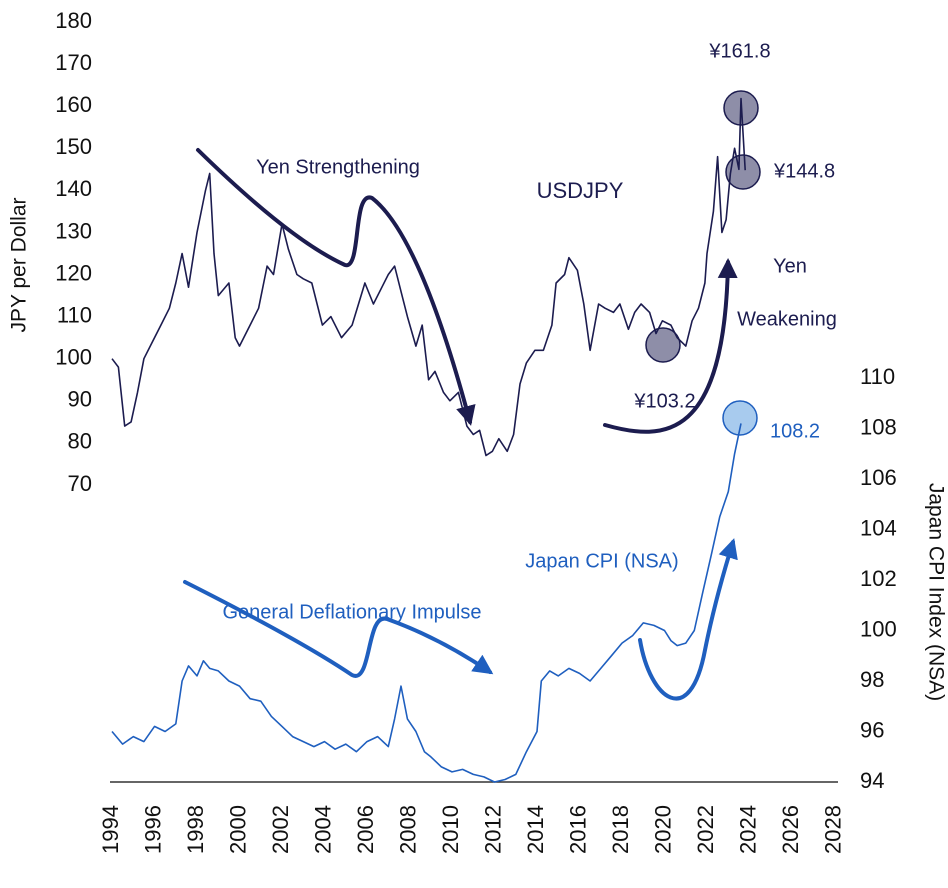 The height and width of the screenshot is (888, 948). Describe the element at coordinates (832, 829) in the screenshot. I see `x-tick-label: 2028` at that location.